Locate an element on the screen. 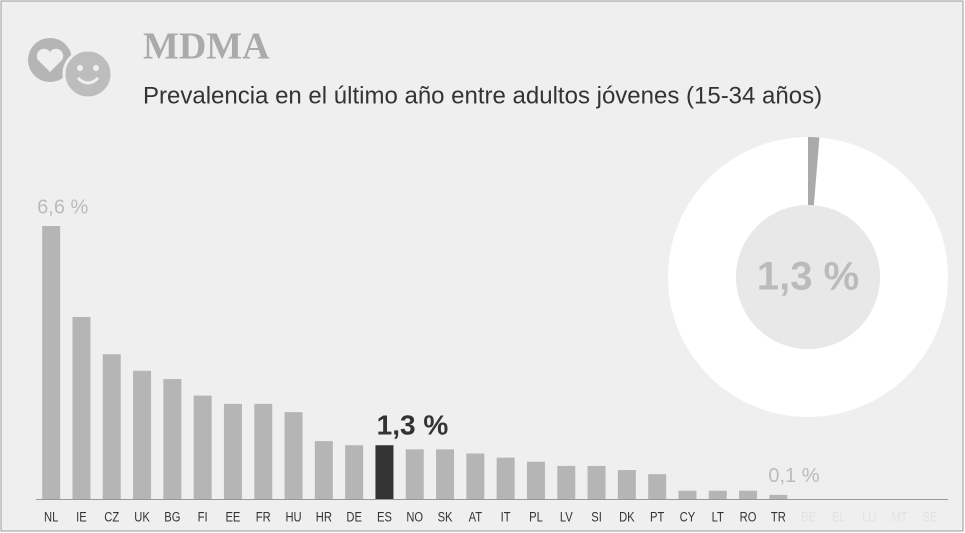  x-tick-label: FR is located at coordinates (263, 517).